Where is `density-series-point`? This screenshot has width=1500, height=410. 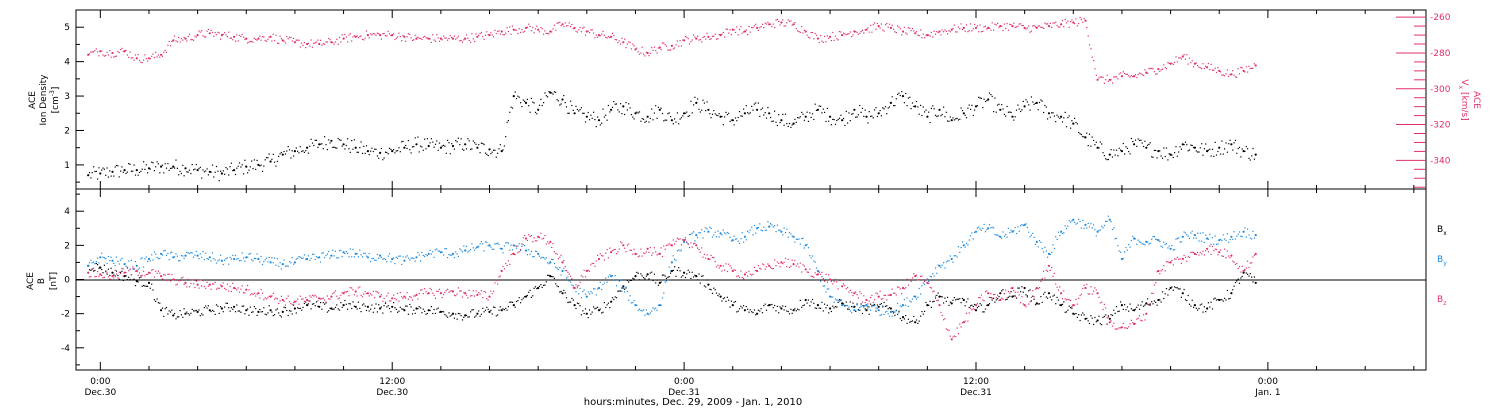
density-series-point is located at coordinates (1170, 154).